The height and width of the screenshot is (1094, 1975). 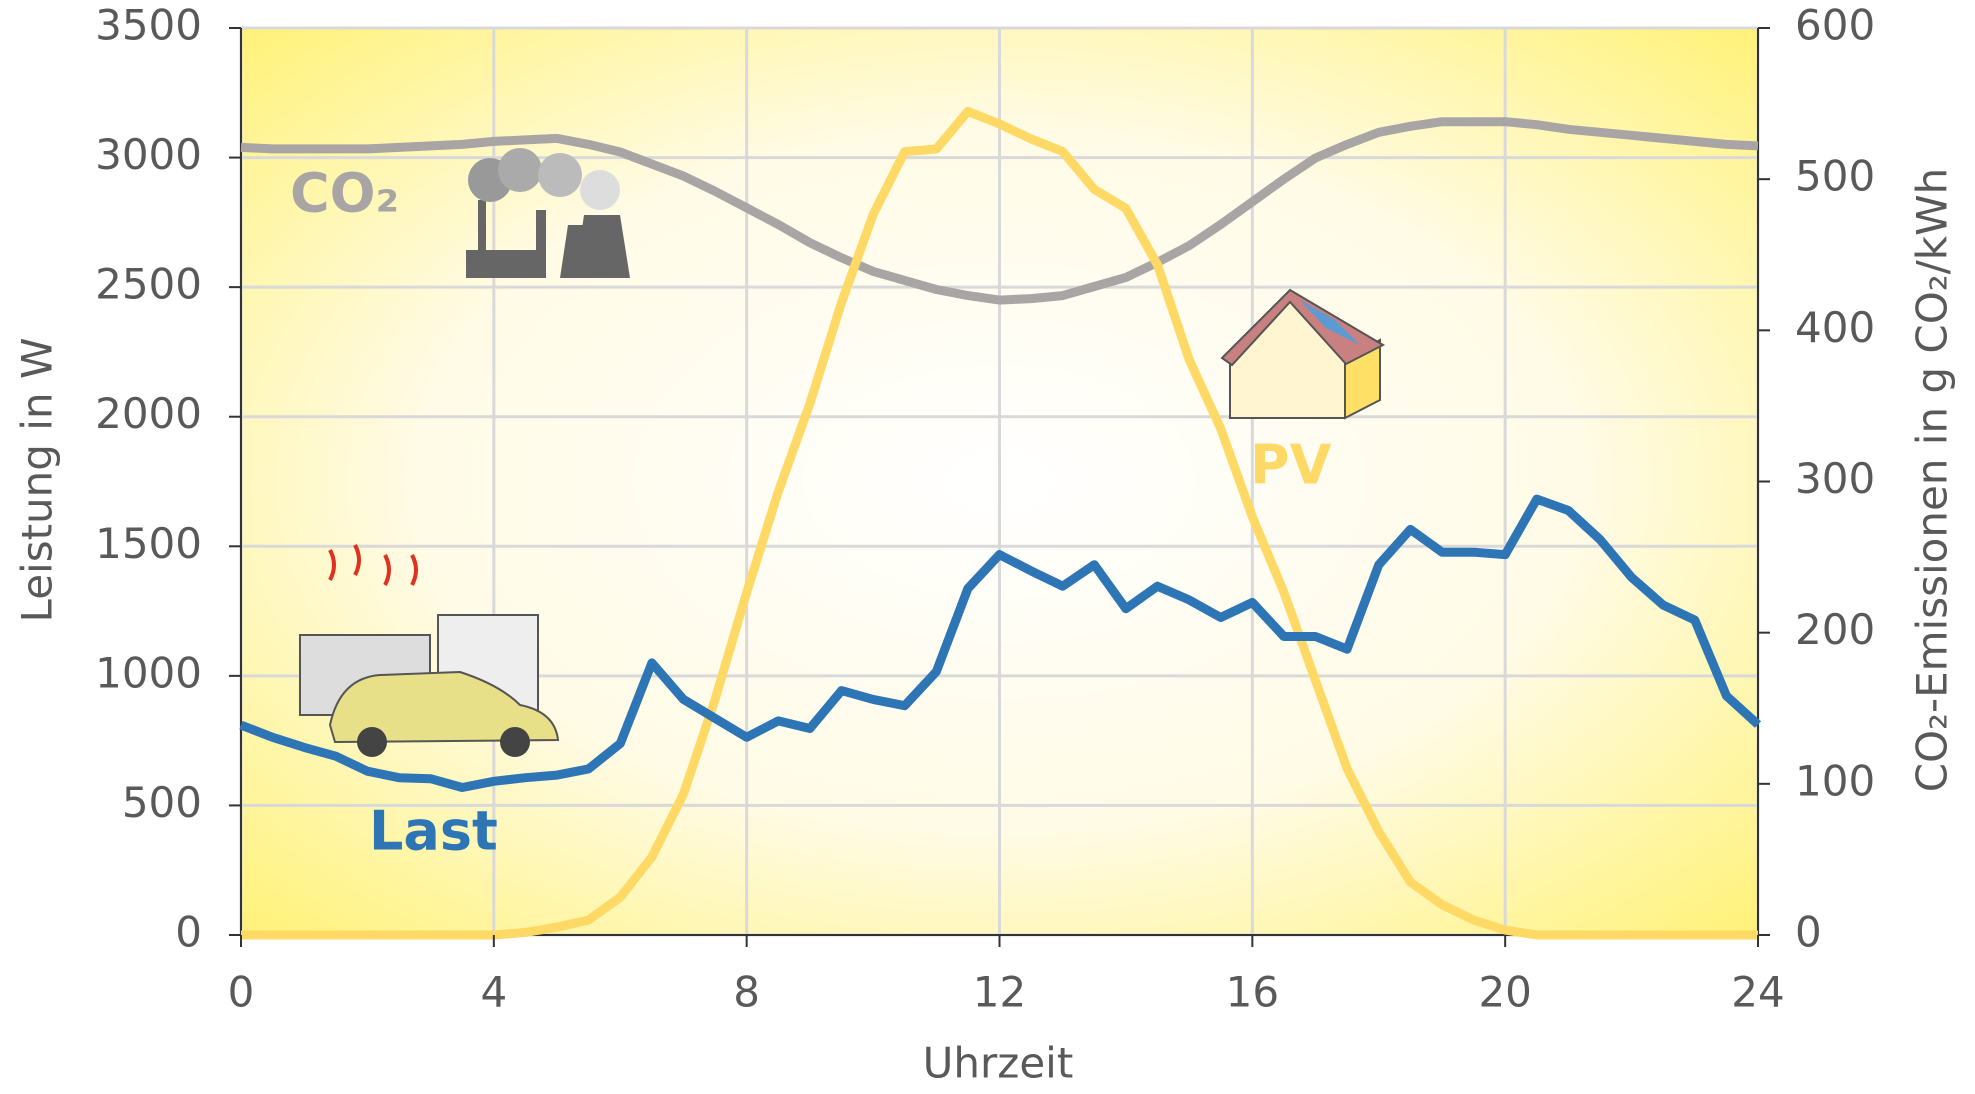 I want to click on series-label: PV, so click(x=1291, y=465).